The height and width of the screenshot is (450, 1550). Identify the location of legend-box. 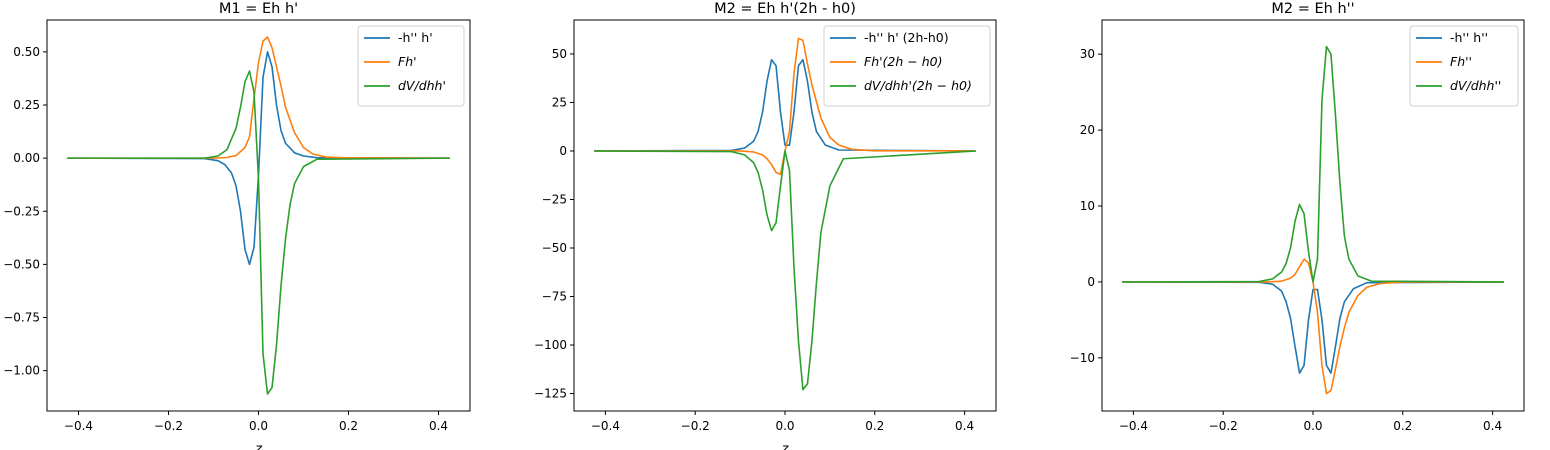
(907, 66).